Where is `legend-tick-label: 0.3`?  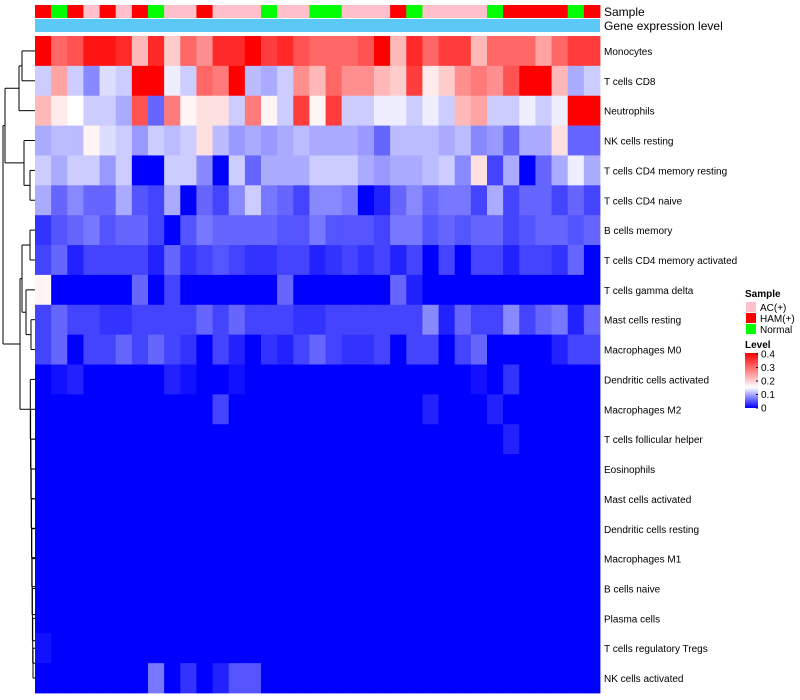
legend-tick-label: 0.3 is located at coordinates (768, 368).